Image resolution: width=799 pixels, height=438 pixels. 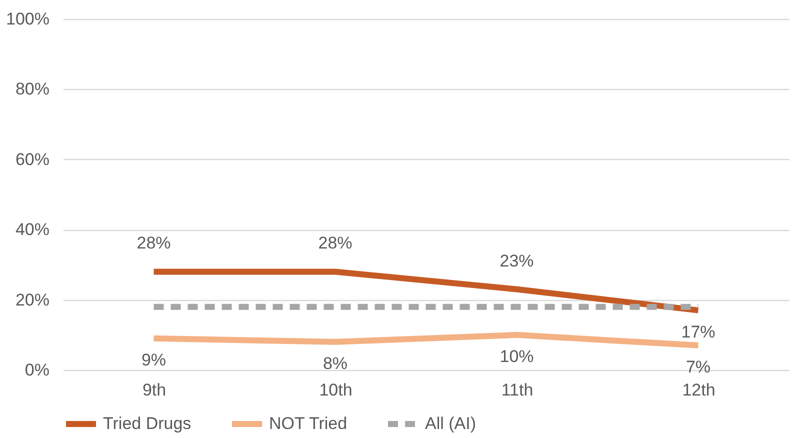 I want to click on y-tick-label: 20%, so click(x=32, y=300).